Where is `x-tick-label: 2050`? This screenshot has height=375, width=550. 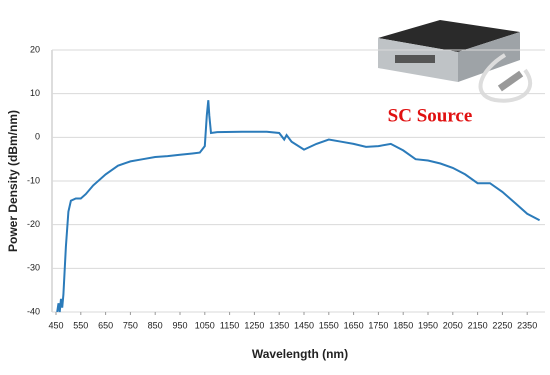 x-tick-label: 2050 is located at coordinates (453, 325).